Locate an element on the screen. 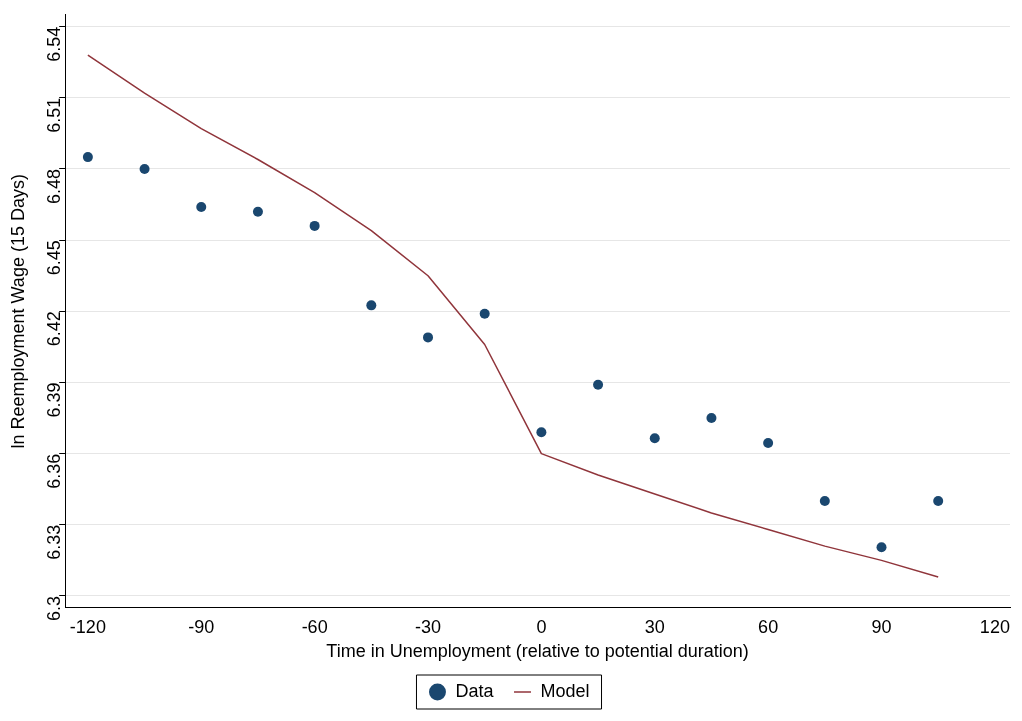  x-tick-label: -30 is located at coordinates (428, 626).